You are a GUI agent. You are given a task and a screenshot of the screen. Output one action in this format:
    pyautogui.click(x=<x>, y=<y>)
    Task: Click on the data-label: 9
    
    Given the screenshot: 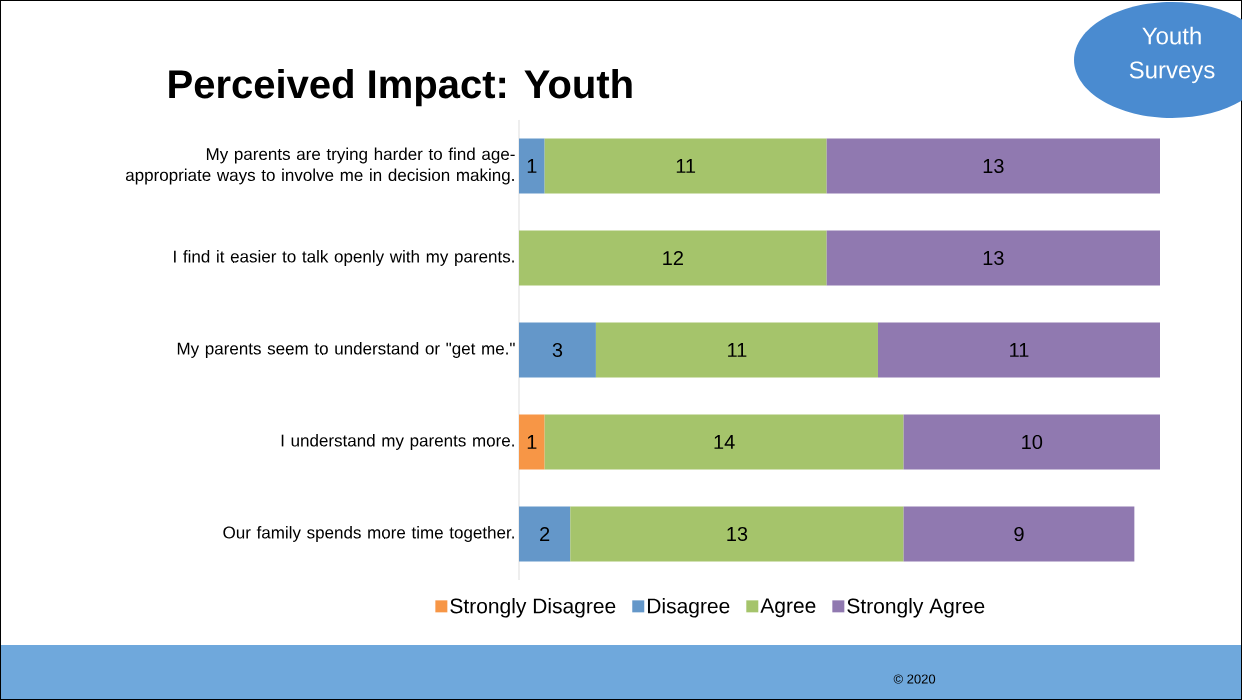 What is the action you would take?
    pyautogui.click(x=1019, y=534)
    